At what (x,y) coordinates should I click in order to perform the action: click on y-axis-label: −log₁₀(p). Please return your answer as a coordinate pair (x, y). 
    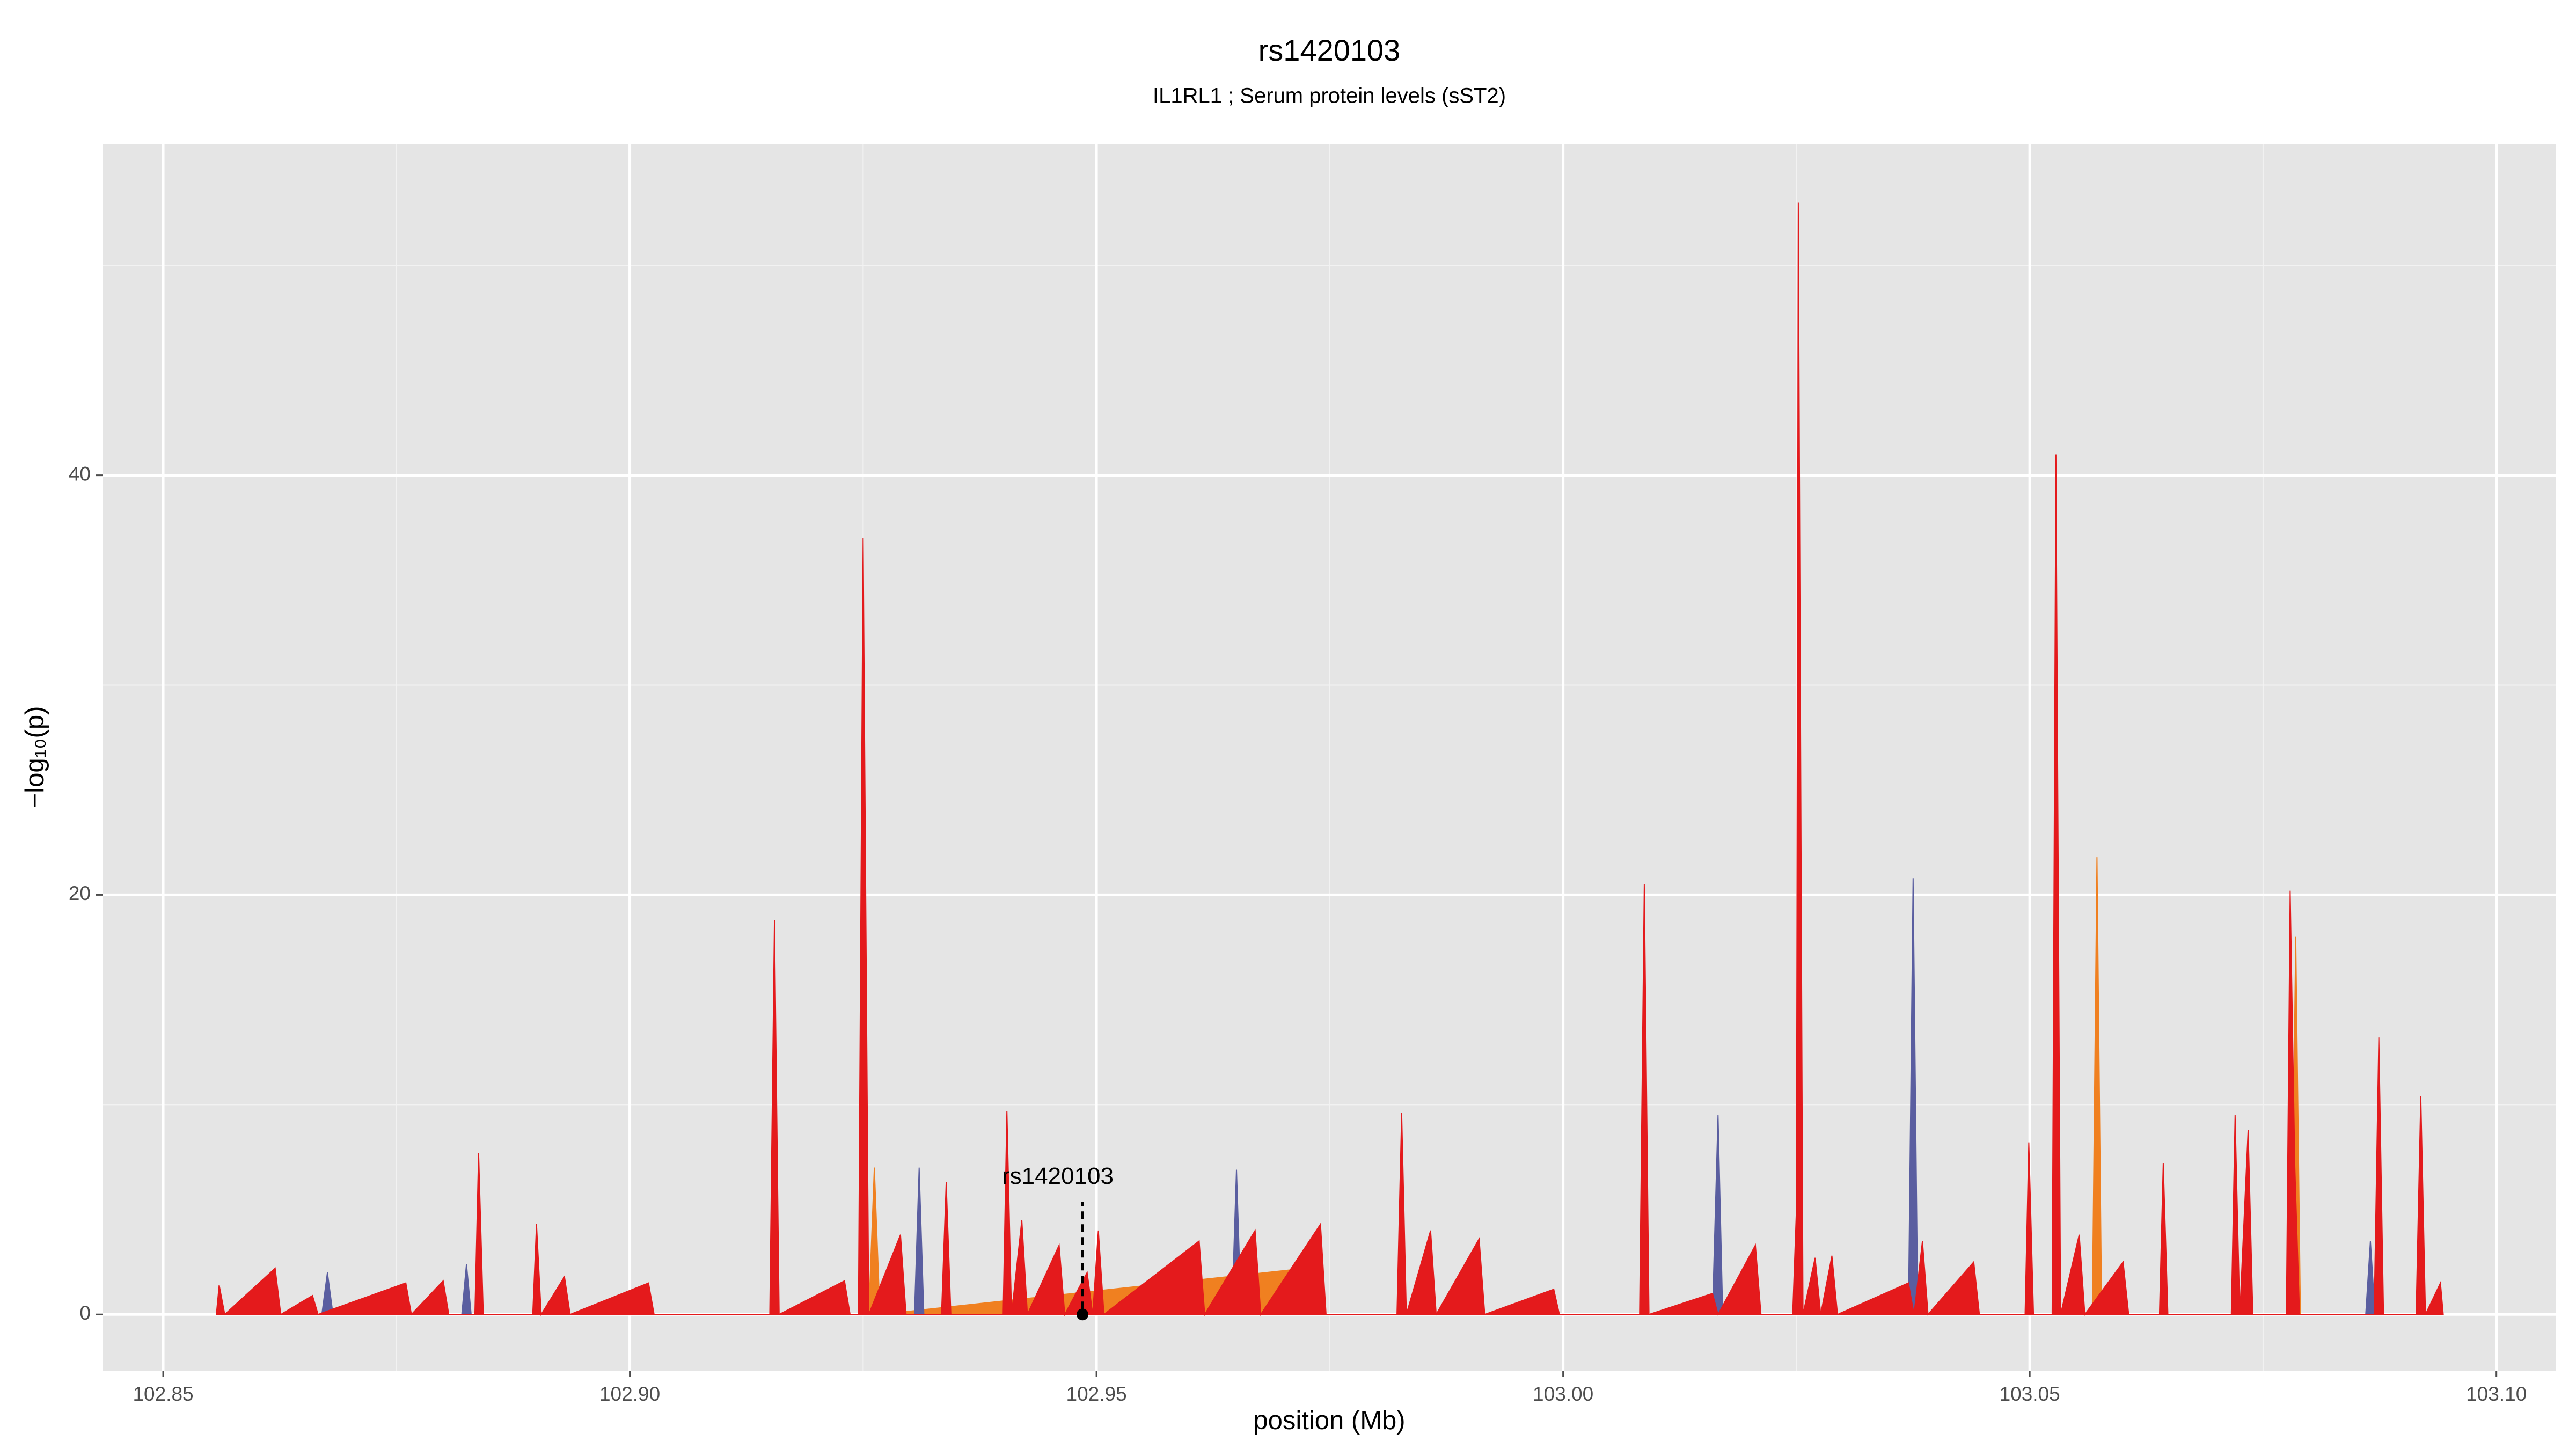
    Looking at the image, I should click on (34, 757).